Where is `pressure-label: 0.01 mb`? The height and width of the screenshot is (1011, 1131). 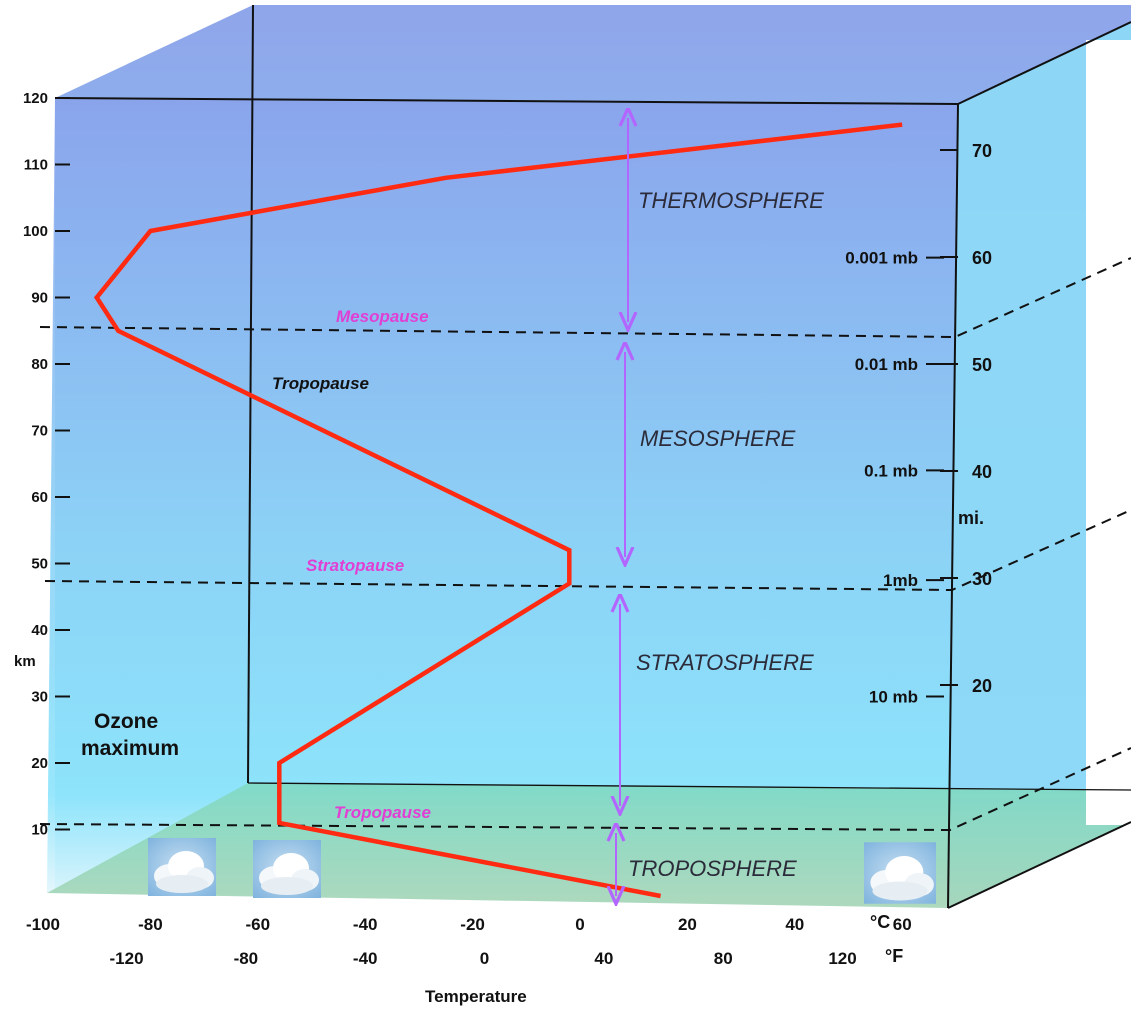 pressure-label: 0.01 mb is located at coordinates (886, 364).